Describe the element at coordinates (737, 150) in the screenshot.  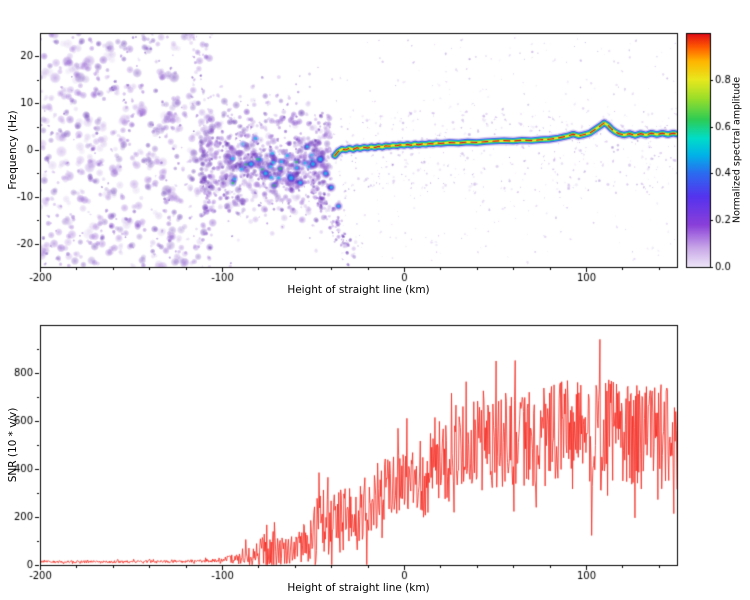
I see `colorbar-label: Normalized spectral amplitude` at that location.